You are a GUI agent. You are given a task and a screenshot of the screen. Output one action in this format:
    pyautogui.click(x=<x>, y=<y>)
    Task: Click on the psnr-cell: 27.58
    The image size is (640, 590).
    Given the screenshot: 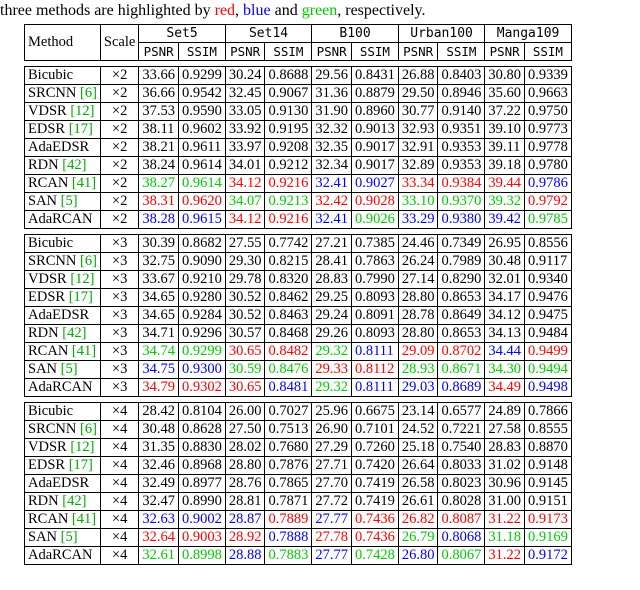 What is the action you would take?
    pyautogui.click(x=504, y=429)
    